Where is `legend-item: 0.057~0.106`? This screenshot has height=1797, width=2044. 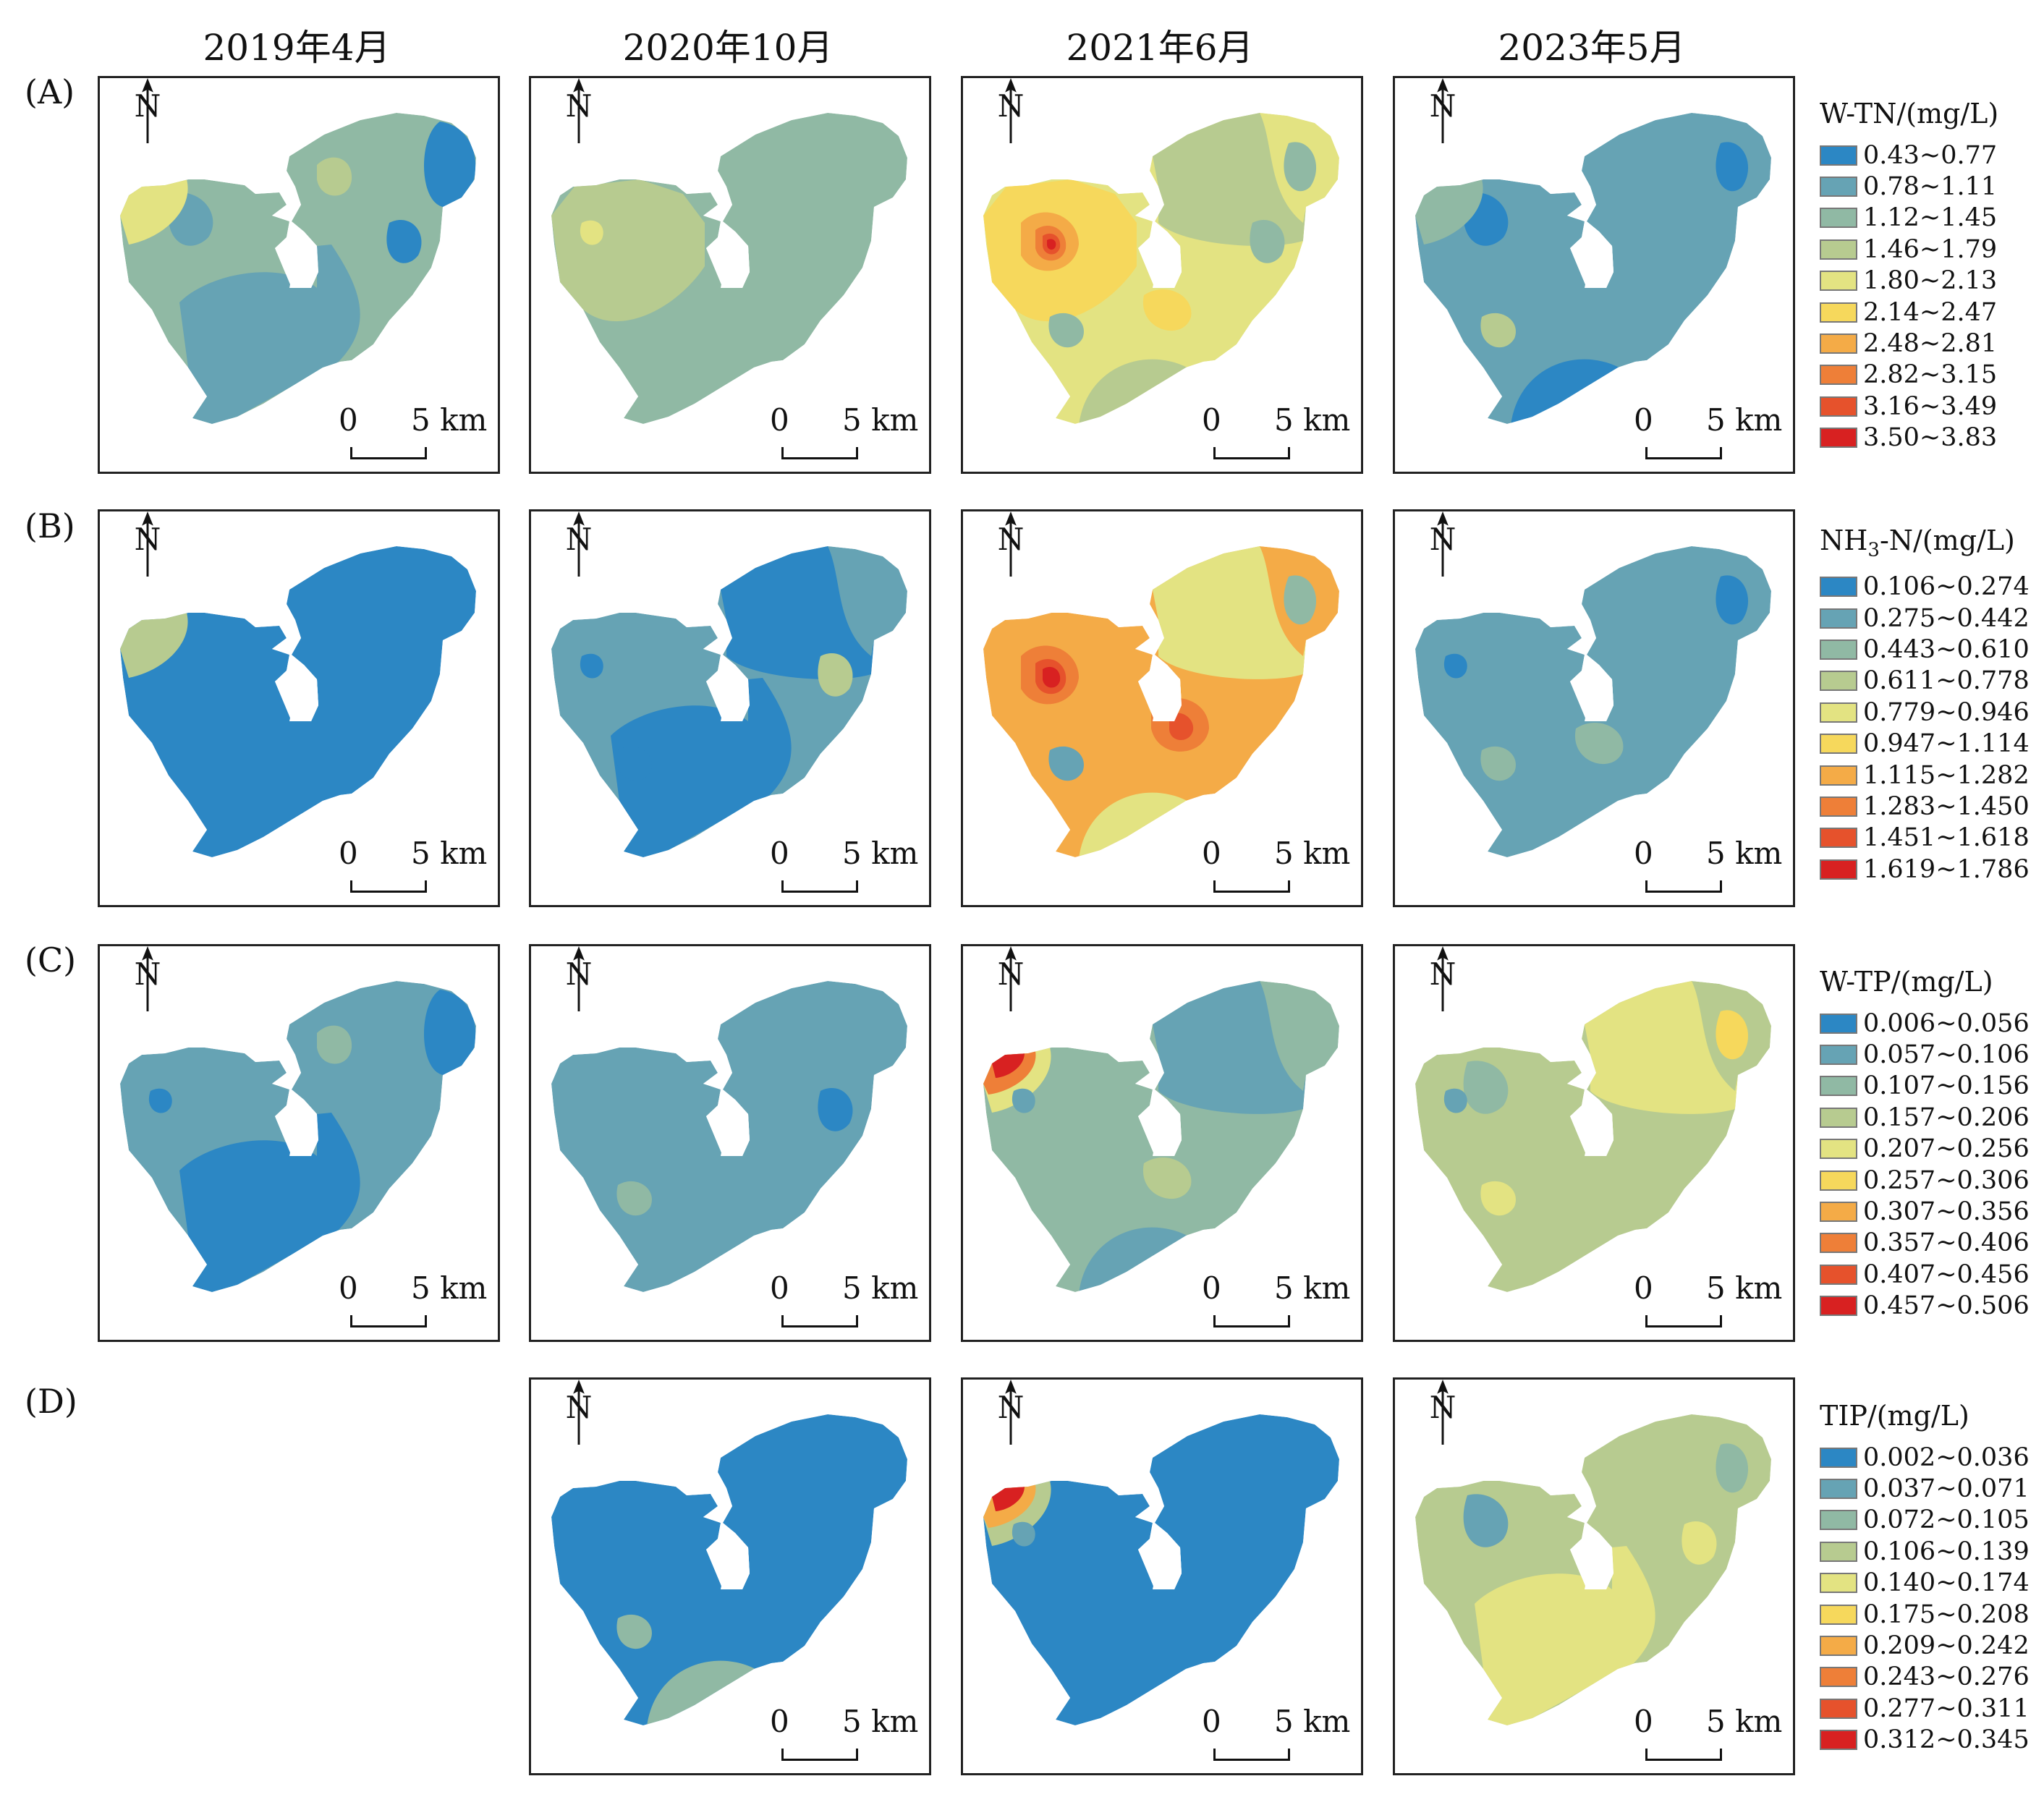
legend-item: 0.057~0.106 is located at coordinates (1928, 1054).